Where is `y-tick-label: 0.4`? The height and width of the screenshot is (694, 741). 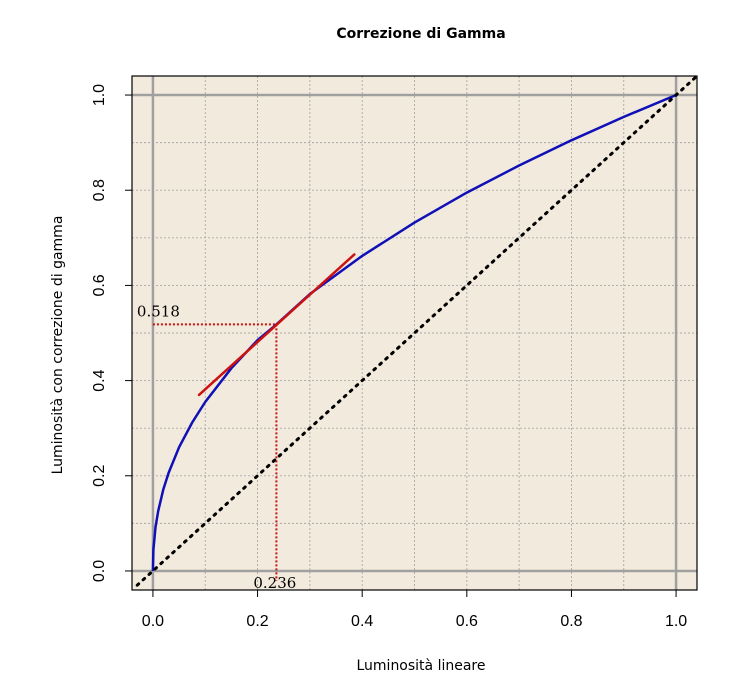 y-tick-label: 0.4 is located at coordinates (99, 380).